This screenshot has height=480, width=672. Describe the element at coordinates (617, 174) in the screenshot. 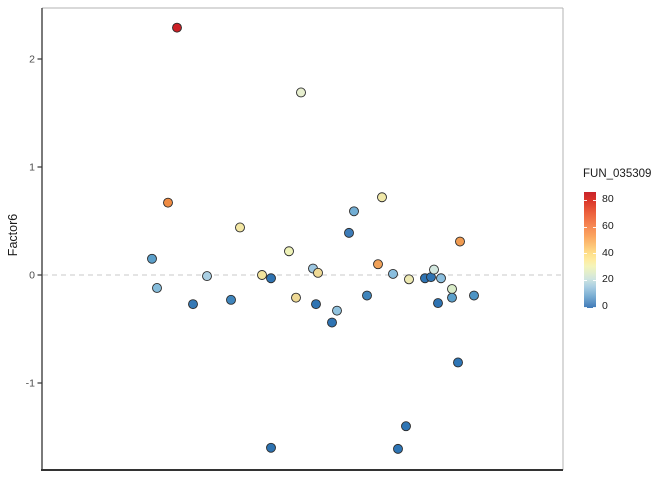

I see `colorbar-title: FUN_035309` at that location.